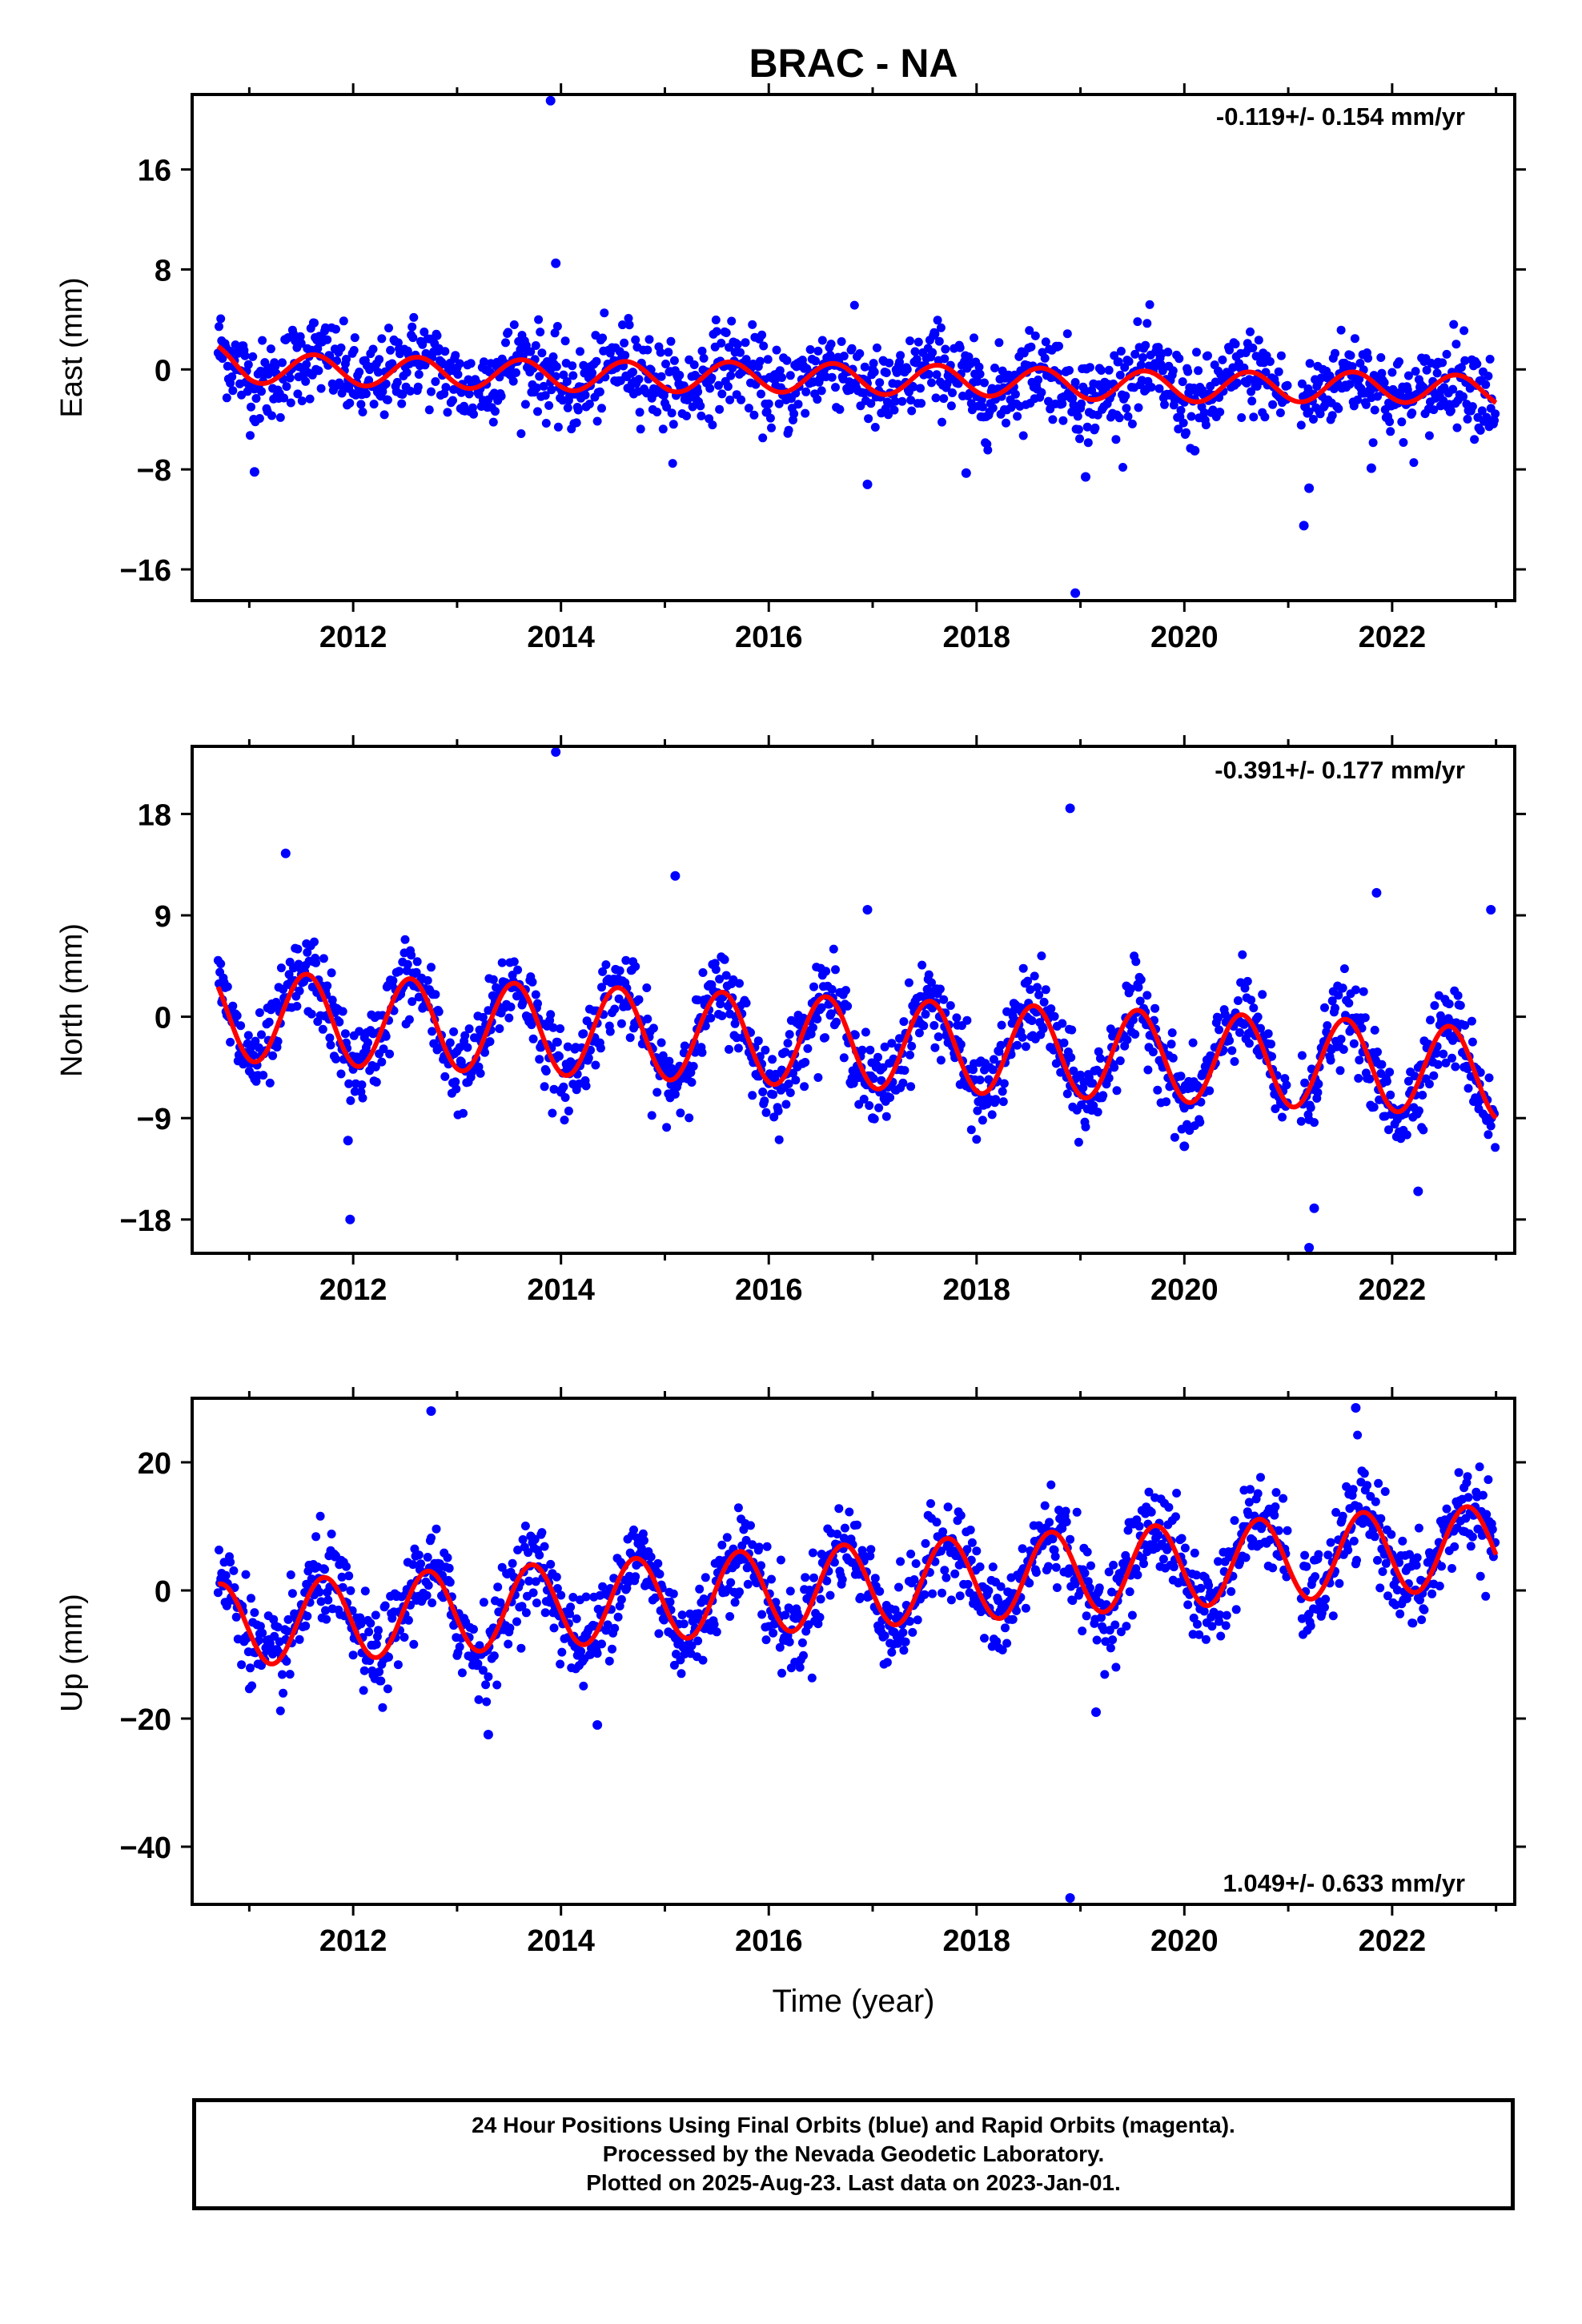 The image size is (1582, 2324). Describe the element at coordinates (853, 63) in the screenshot. I see `chart-title: BRAC - NA` at that location.